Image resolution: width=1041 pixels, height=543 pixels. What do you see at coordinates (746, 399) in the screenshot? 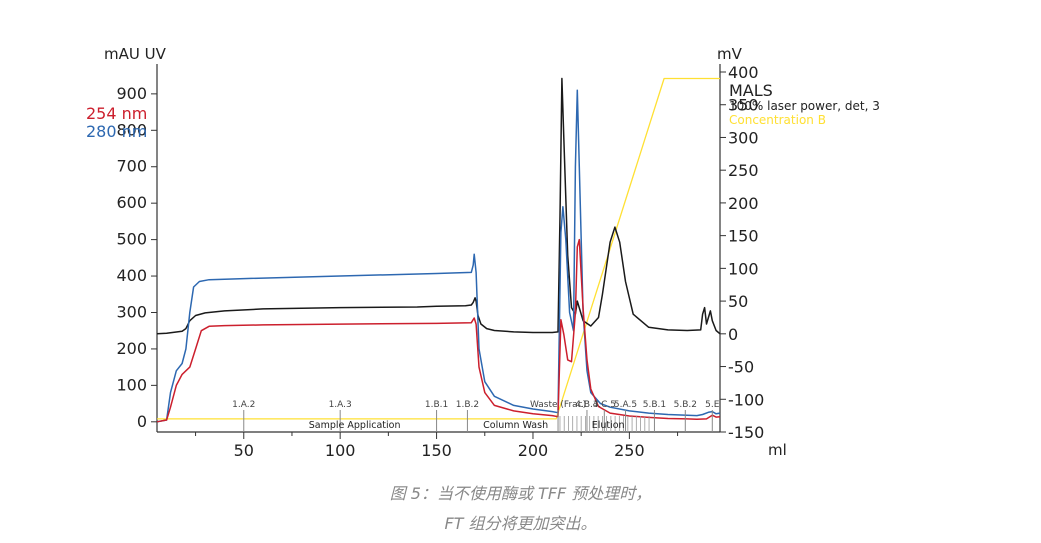
I see `right-tick-label: -100` at bounding box center [746, 399].